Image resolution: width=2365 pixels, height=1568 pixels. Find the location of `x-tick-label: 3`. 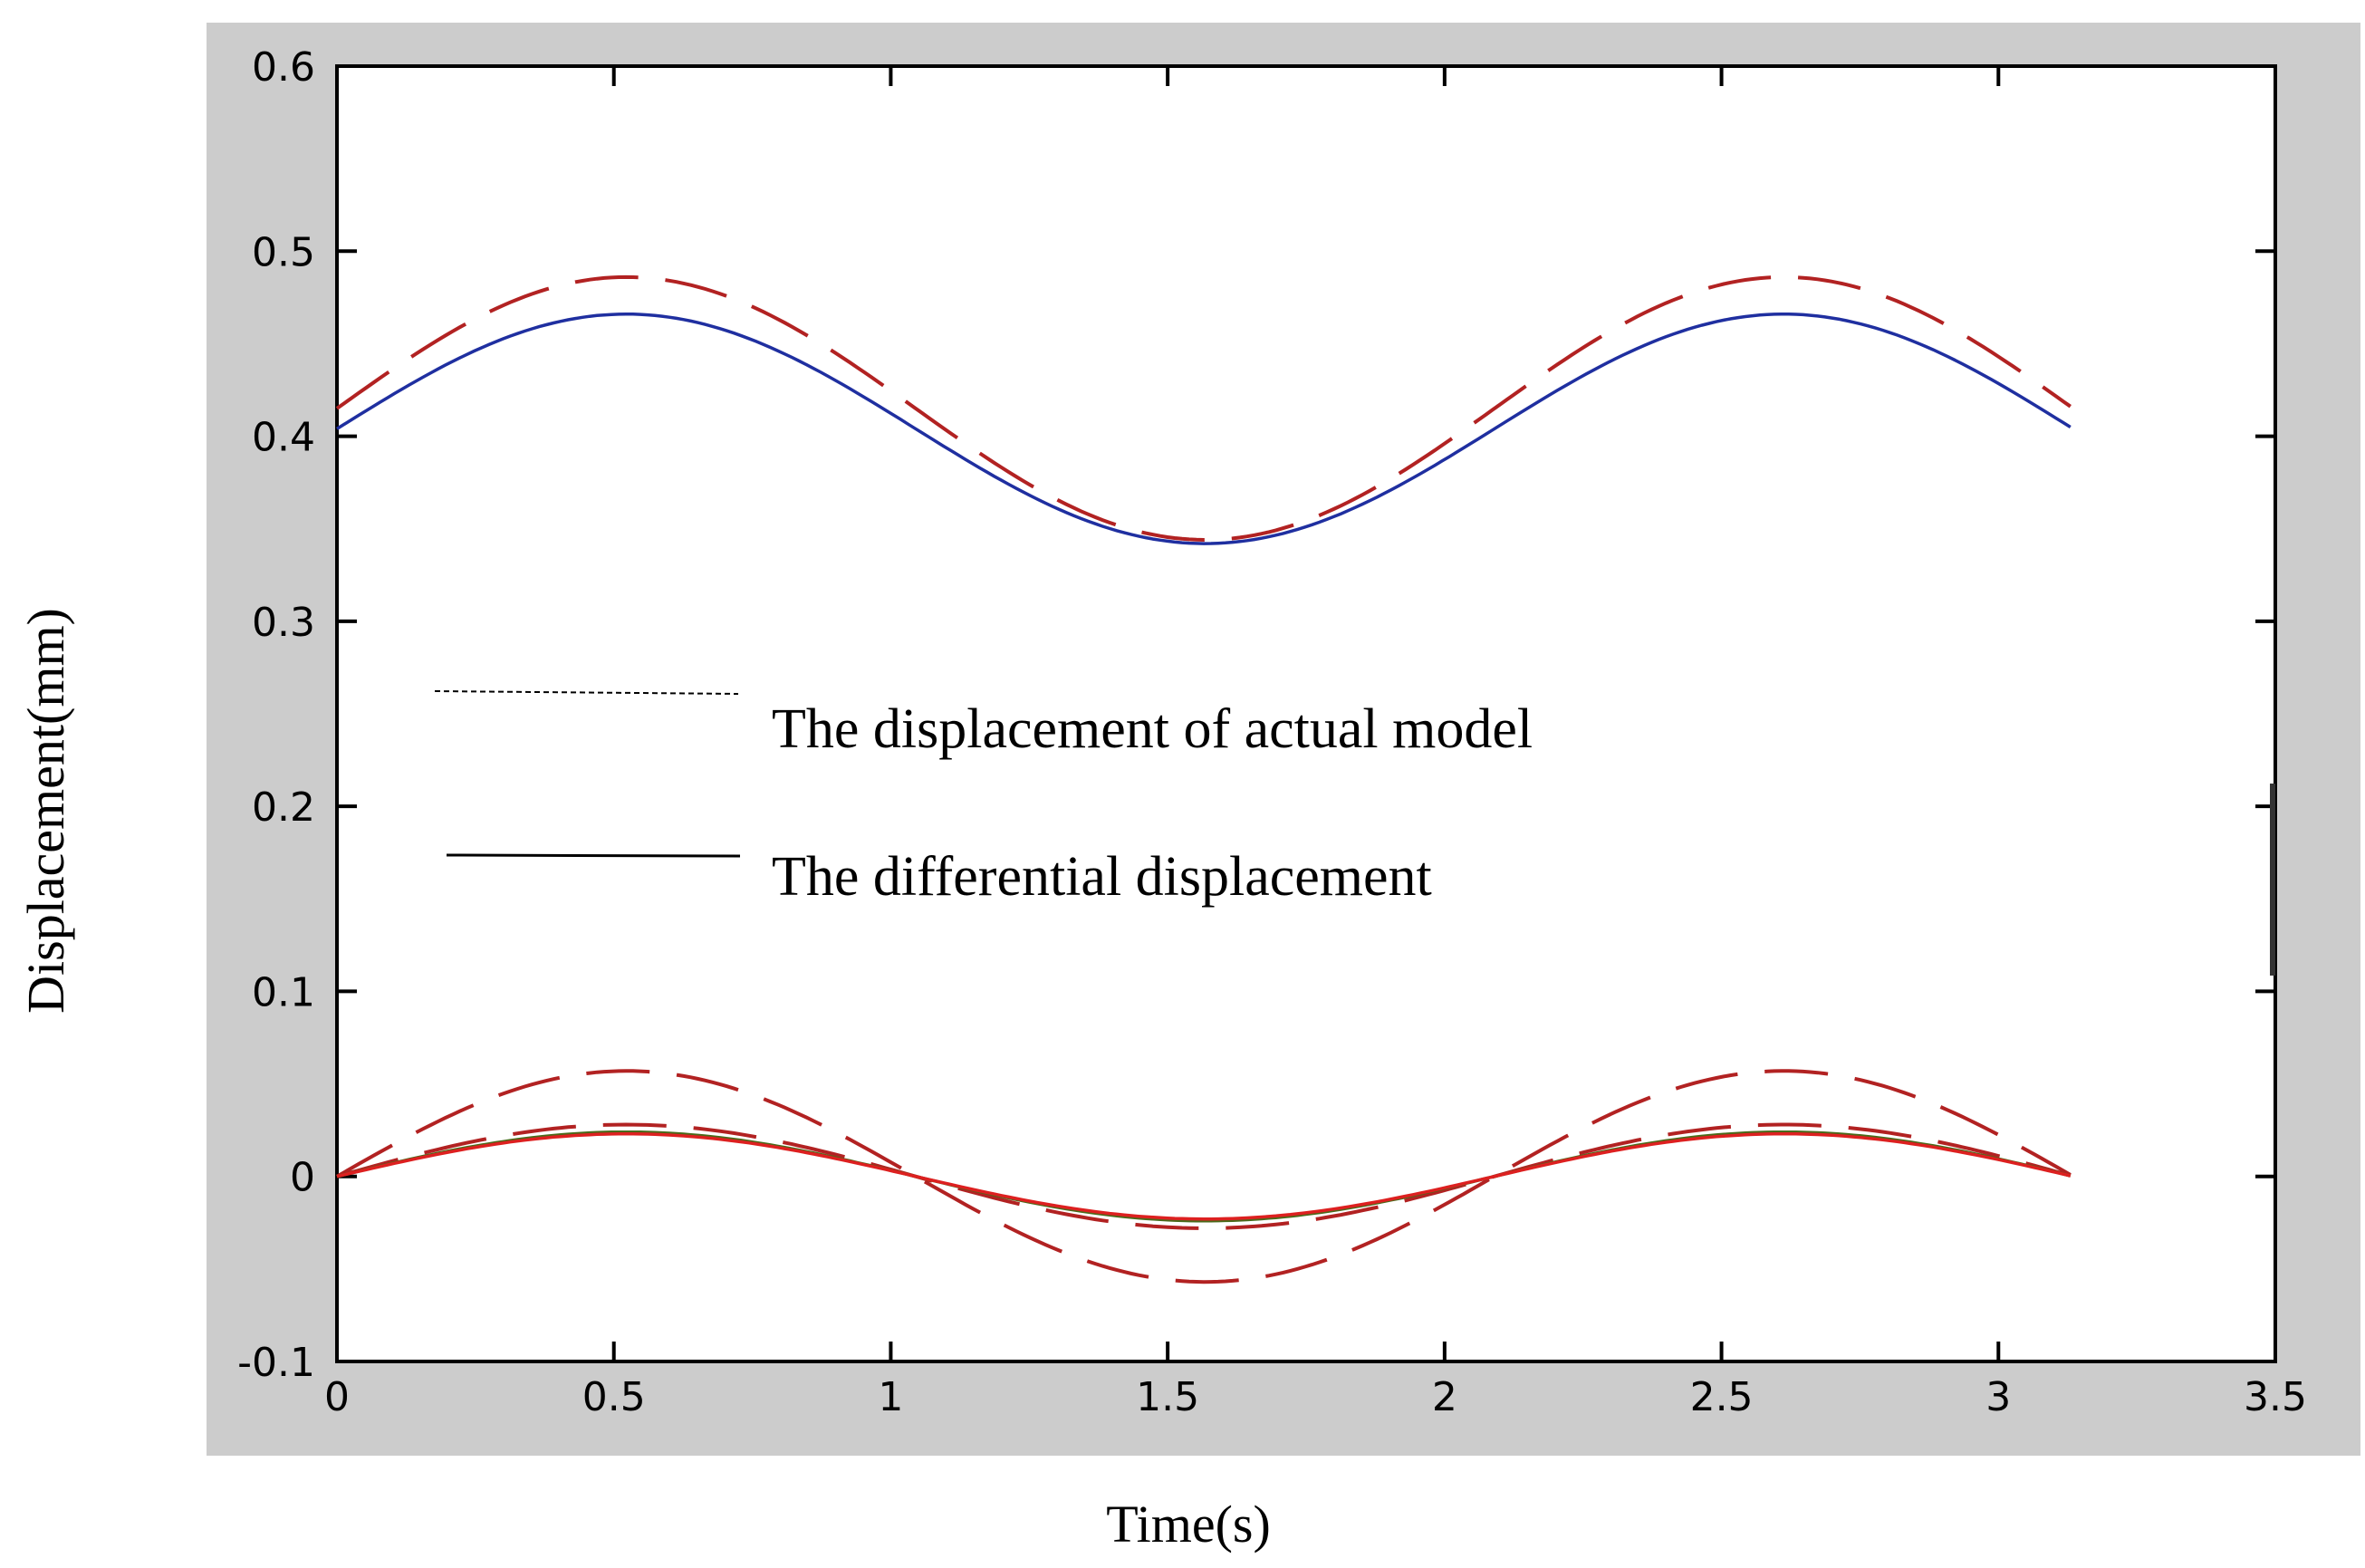

x-tick-label: 3 is located at coordinates (1998, 1397).